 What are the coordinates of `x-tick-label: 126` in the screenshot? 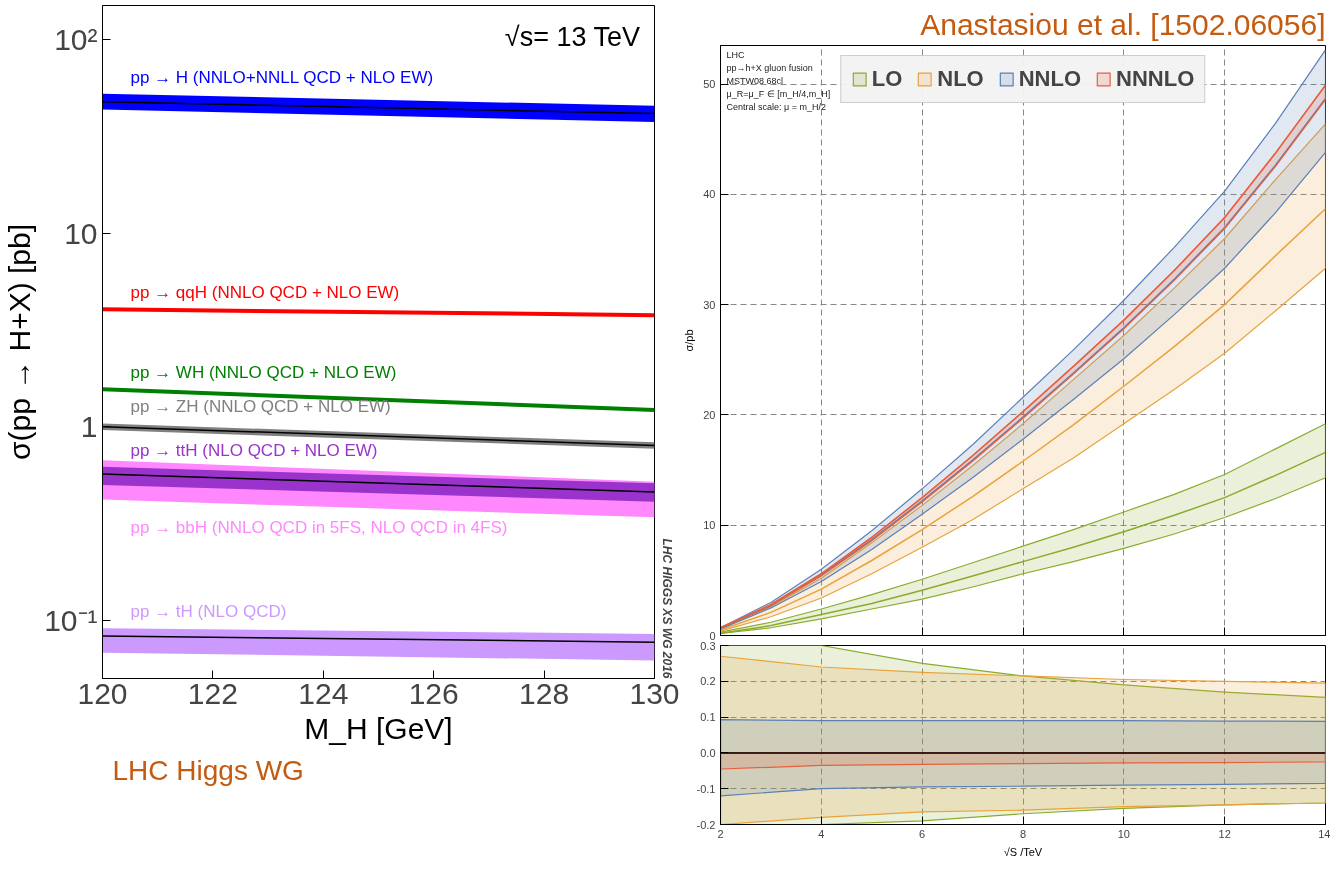 It's located at (433, 693).